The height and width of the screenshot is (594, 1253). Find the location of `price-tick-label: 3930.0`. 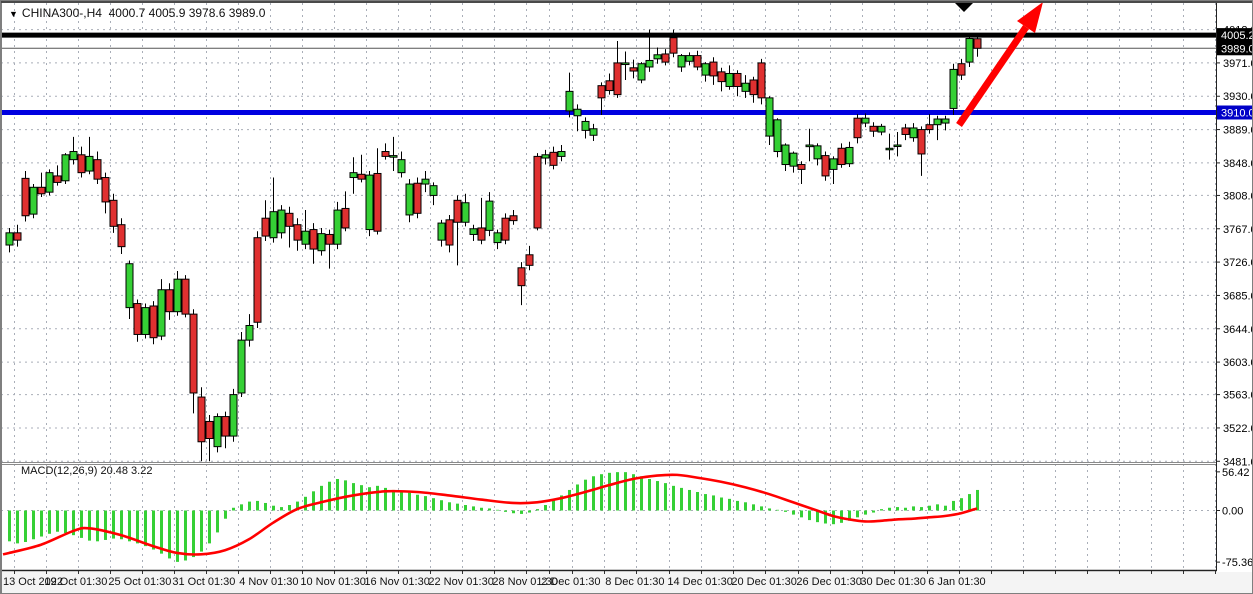

price-tick-label: 3930.0 is located at coordinates (1238, 97).